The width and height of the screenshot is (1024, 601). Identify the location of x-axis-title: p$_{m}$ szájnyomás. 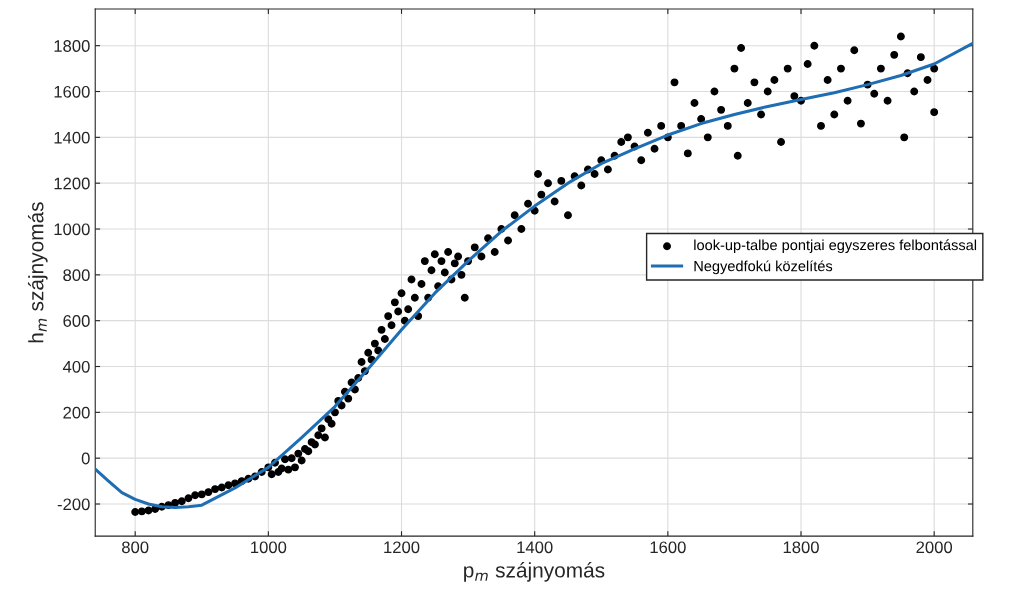
(534, 572).